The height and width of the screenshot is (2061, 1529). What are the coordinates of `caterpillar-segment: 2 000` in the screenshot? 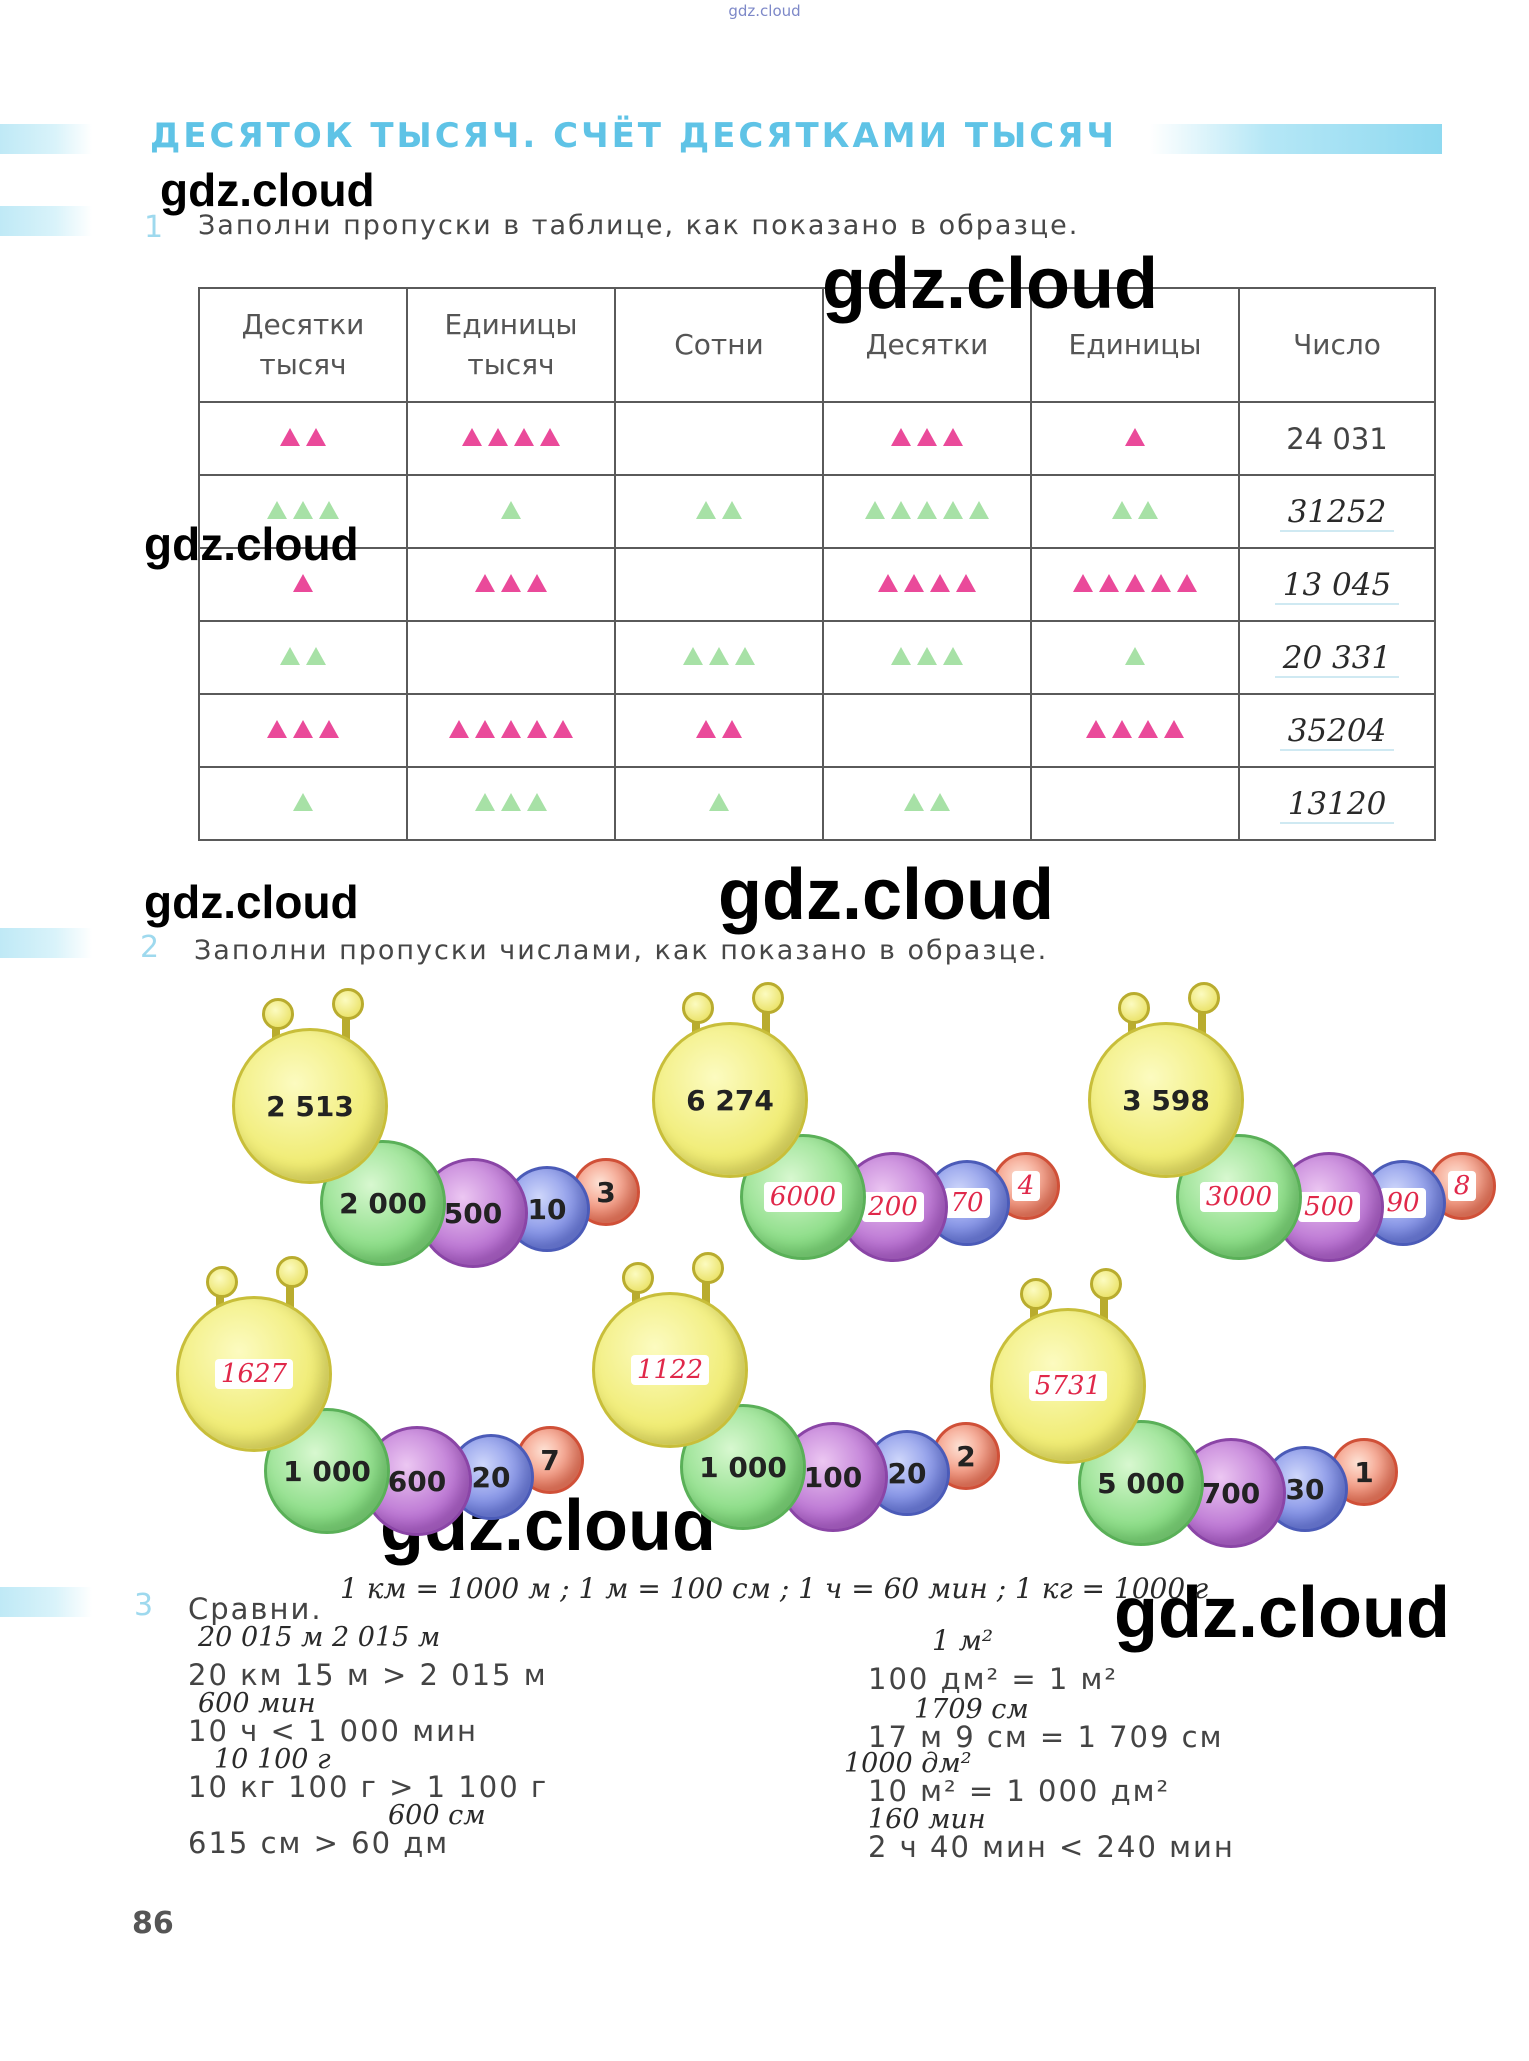 It's located at (383, 1203).